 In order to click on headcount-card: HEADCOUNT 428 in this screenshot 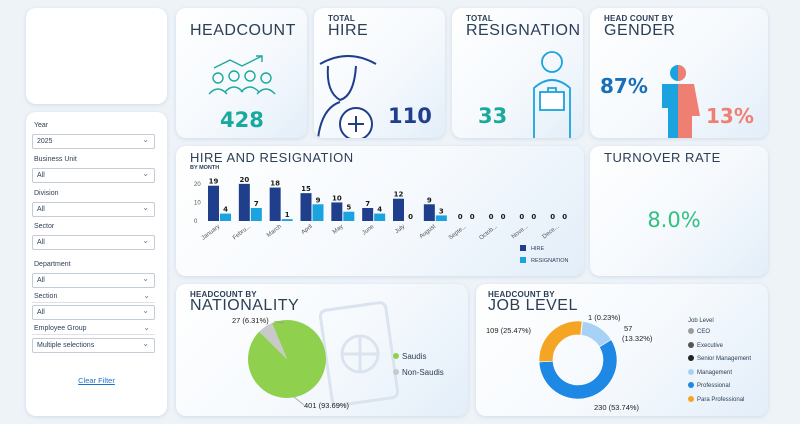, I will do `click(241, 73)`.